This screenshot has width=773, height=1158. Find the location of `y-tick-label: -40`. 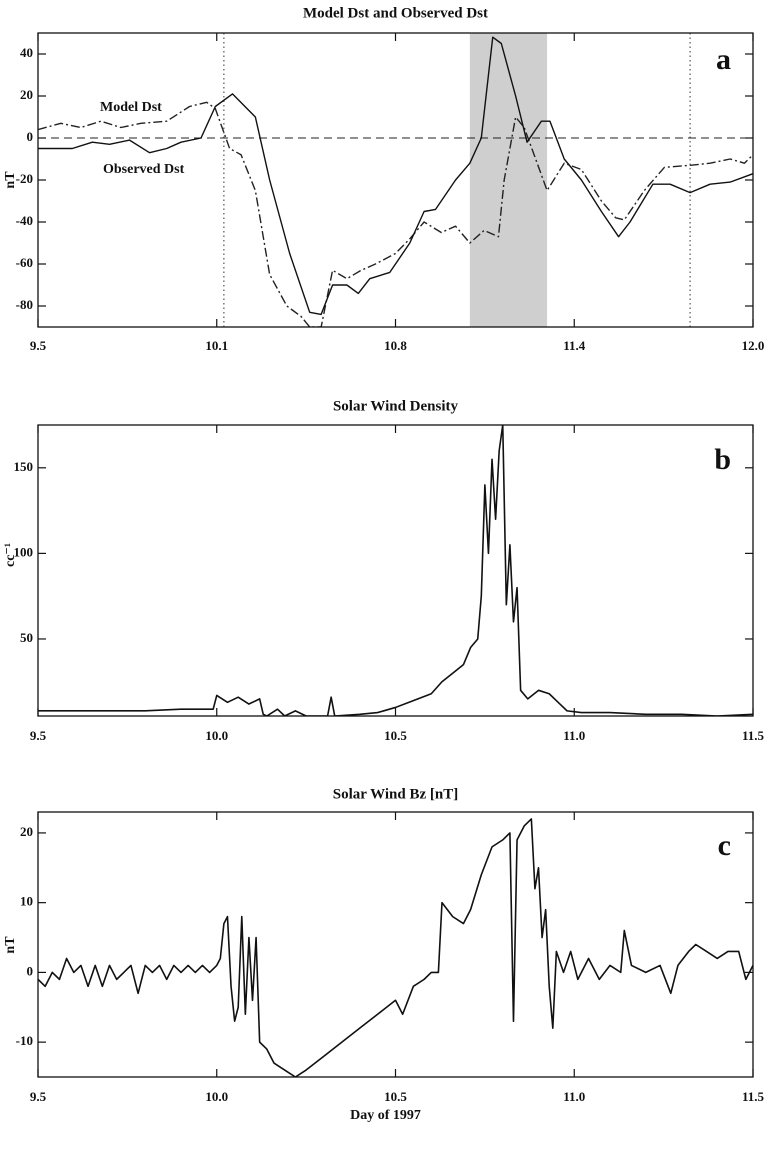

y-tick-label: -40 is located at coordinates (24, 220).